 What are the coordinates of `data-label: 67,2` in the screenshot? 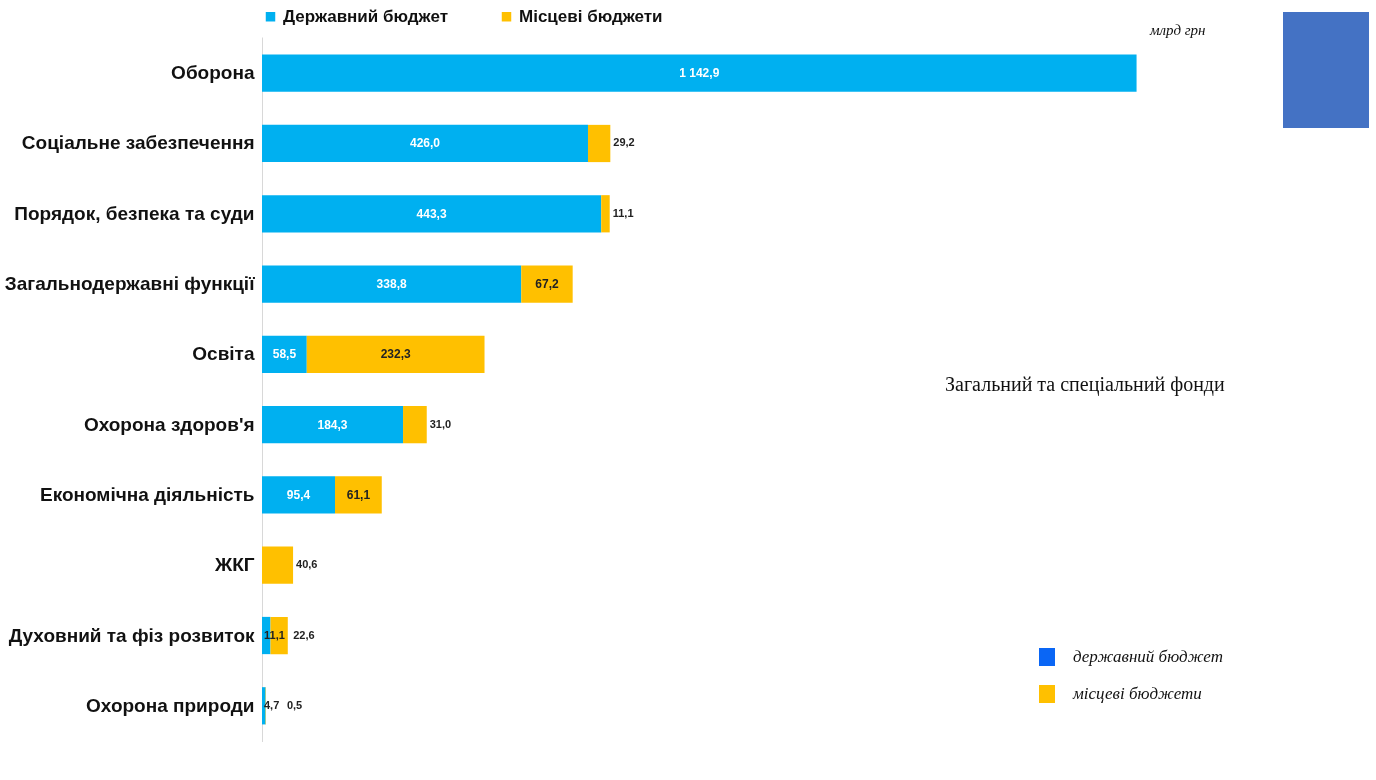 It's located at (547, 284).